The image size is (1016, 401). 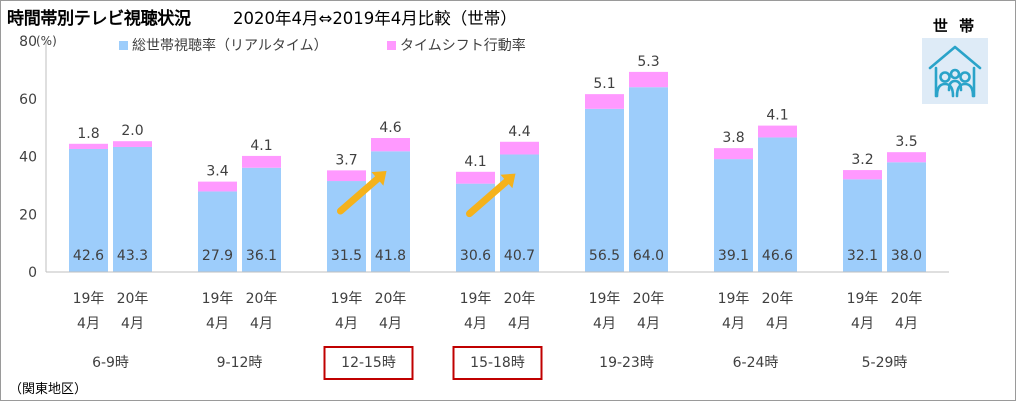 I want to click on data-label-timeshift: 5.1, so click(x=604, y=84).